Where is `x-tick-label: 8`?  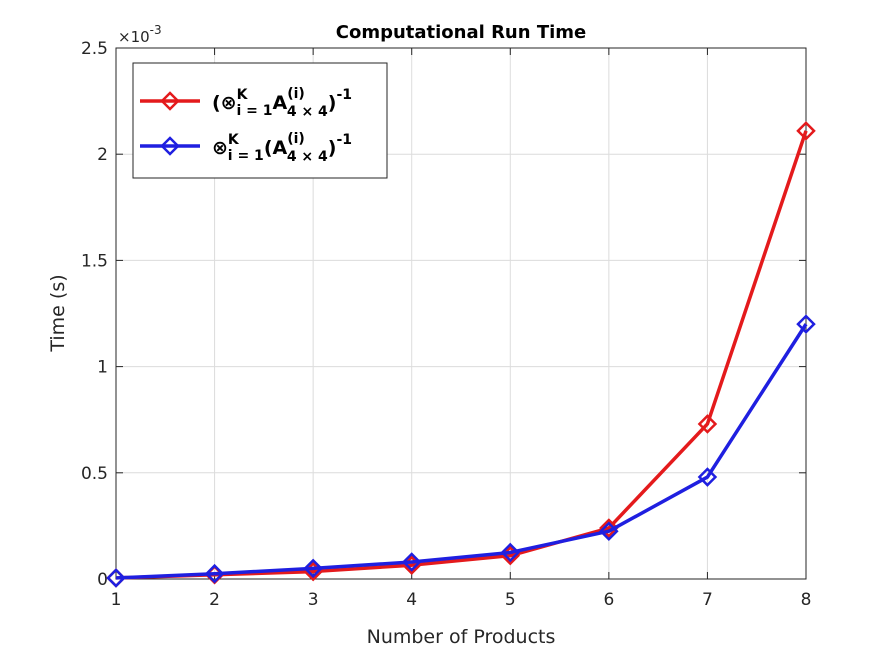
x-tick-label: 8 is located at coordinates (806, 600).